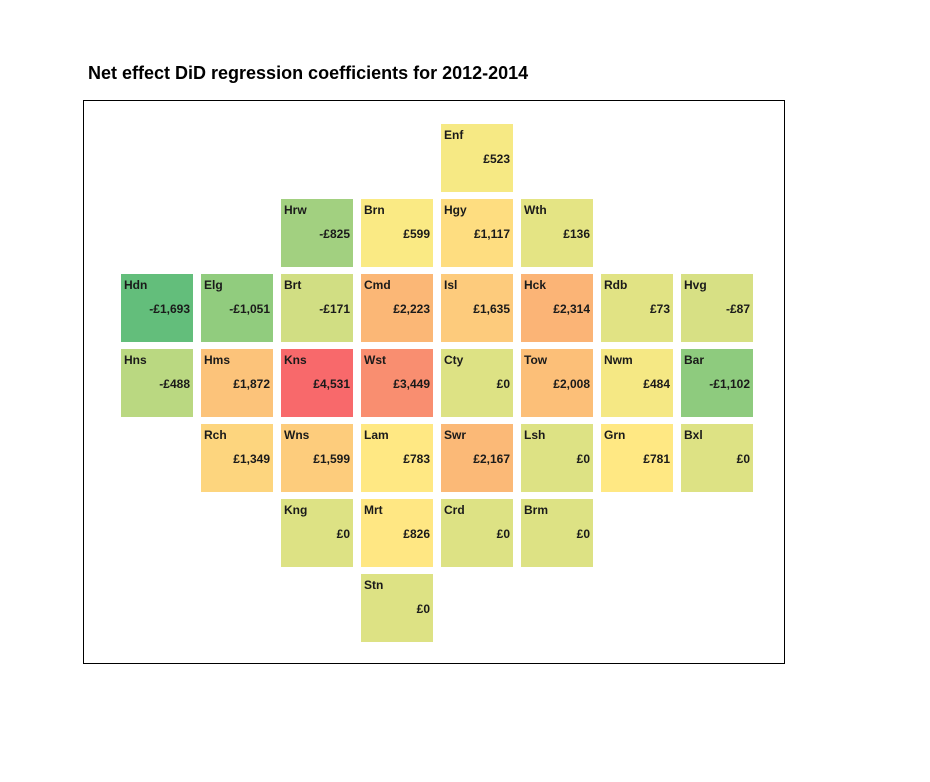 Image resolution: width=930 pixels, height=782 pixels. I want to click on tile-hdn: Hdn -£1,693, so click(157, 308).